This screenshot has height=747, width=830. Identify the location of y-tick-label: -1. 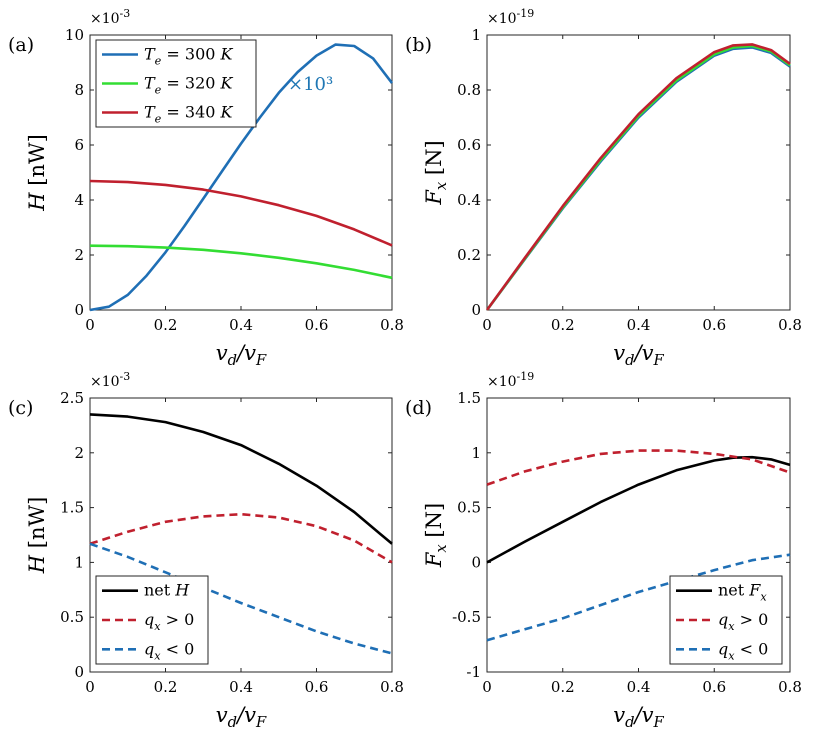
(473, 672).